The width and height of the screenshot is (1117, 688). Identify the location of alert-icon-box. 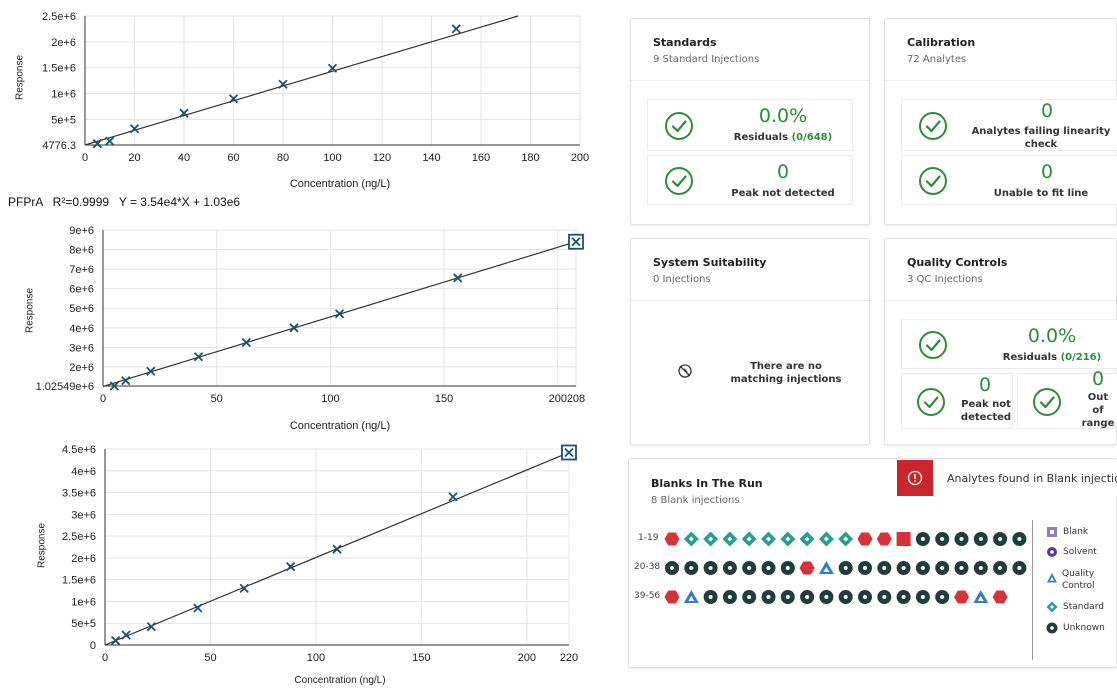
(915, 478).